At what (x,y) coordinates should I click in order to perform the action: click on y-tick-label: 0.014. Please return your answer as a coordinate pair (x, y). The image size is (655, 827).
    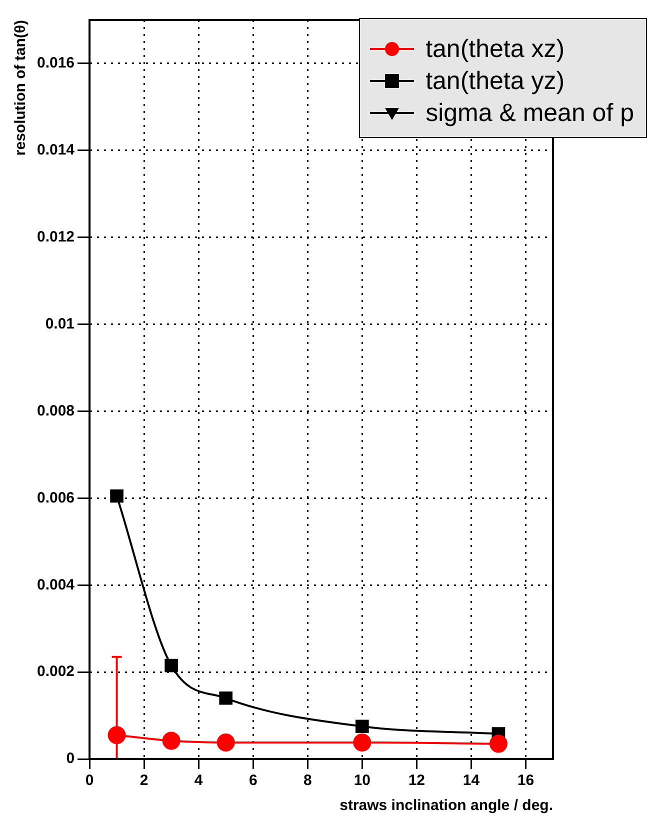
    Looking at the image, I should click on (56, 150).